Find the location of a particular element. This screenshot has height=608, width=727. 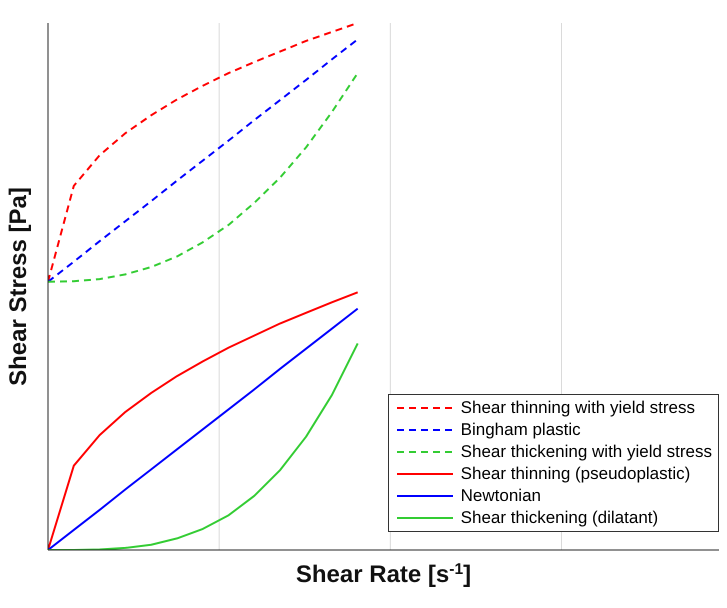

legend-label: Shear thickening with yield stress is located at coordinates (586, 452).